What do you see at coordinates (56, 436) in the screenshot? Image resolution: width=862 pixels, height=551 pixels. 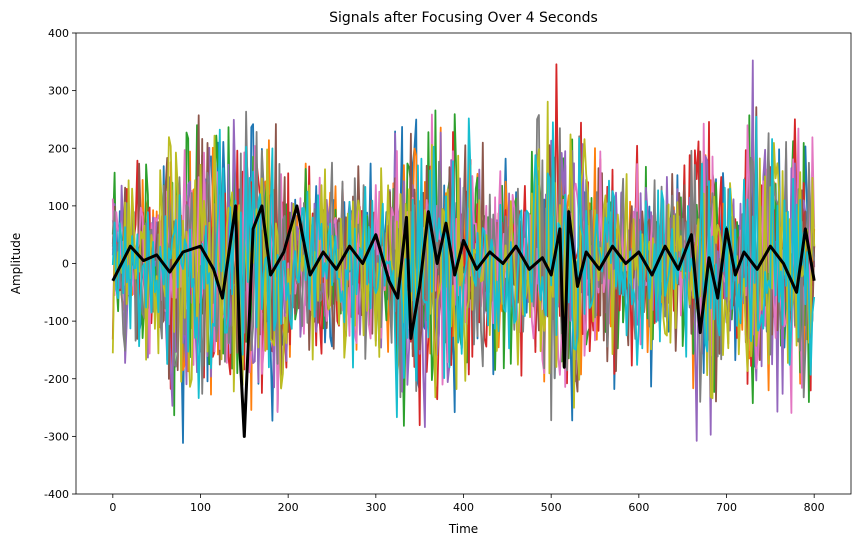 I see `y-tick-label: -300` at bounding box center [56, 436].